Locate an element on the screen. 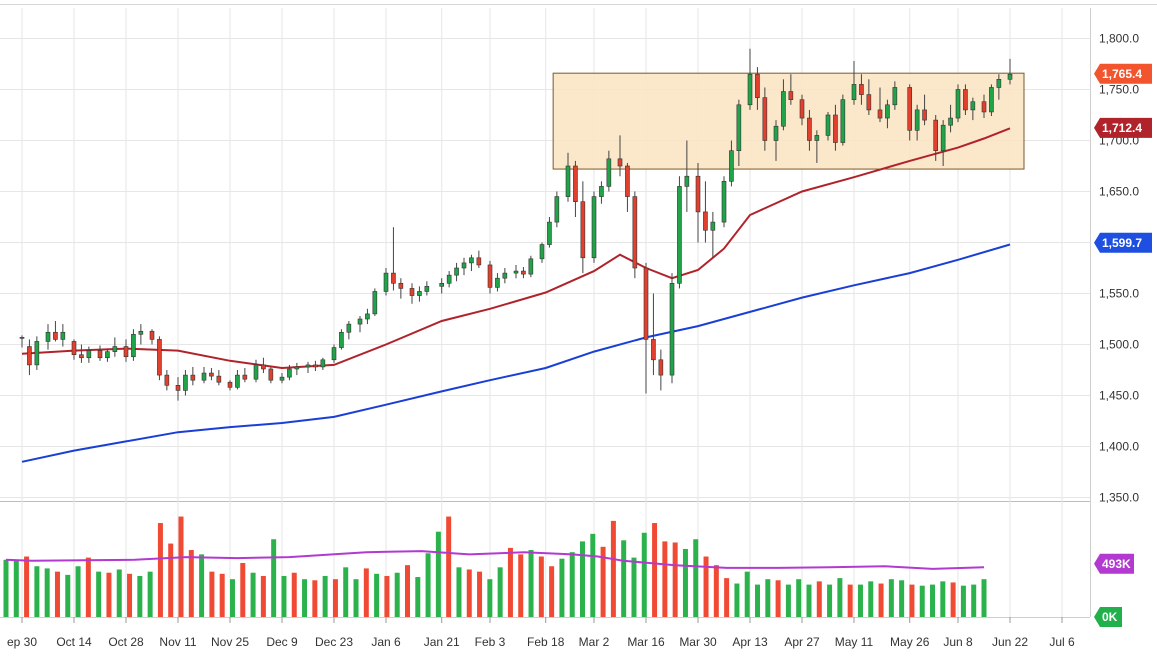  x-tick-label: Jun 8 is located at coordinates (958, 642).